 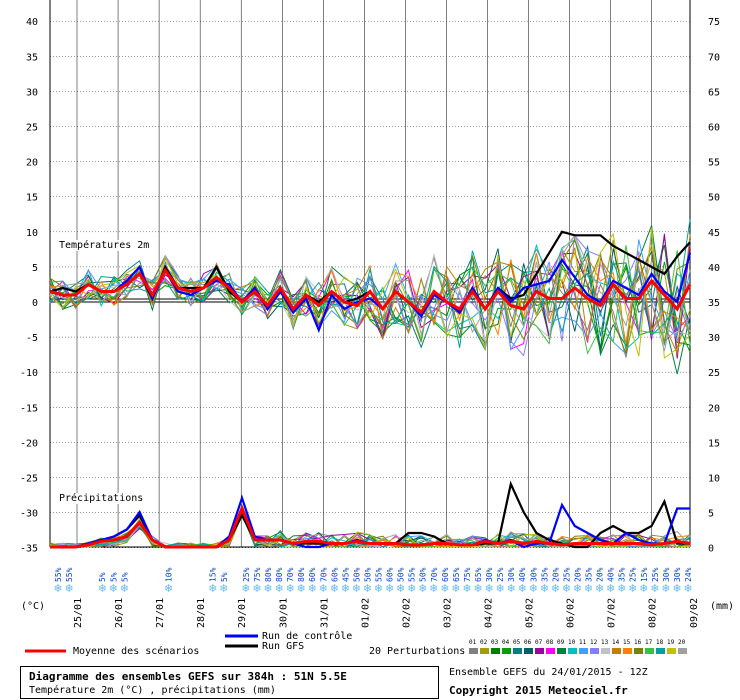 What do you see at coordinates (714, 268) in the screenshot?
I see `right-tick-label: 40` at bounding box center [714, 268].